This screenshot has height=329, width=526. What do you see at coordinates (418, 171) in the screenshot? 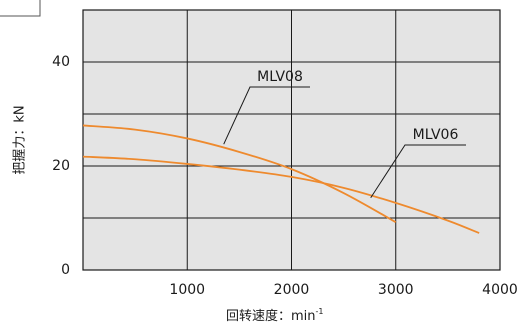
I see `leader-line-mlv06` at bounding box center [418, 171].